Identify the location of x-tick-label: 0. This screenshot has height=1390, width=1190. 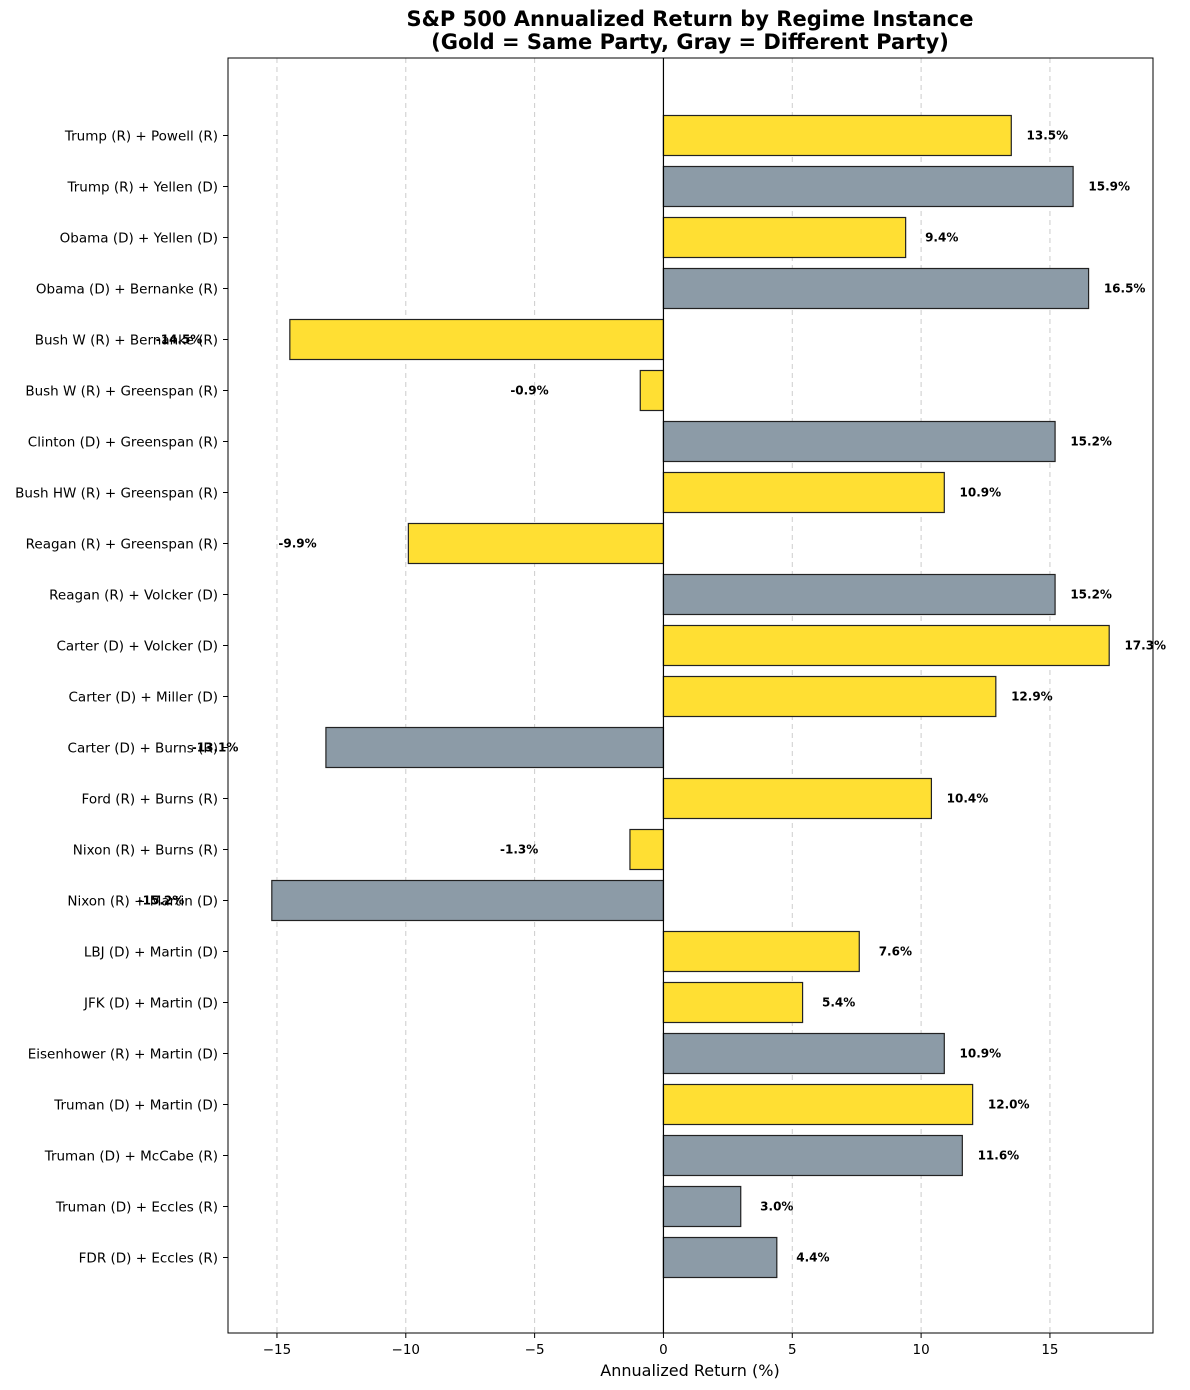
(663, 1350).